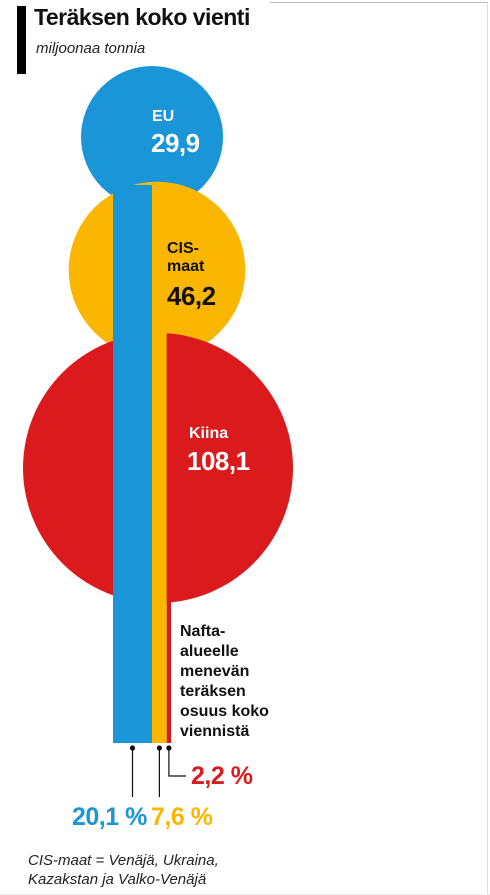 This screenshot has width=490, height=895. I want to click on leader-line-kiina, so click(177, 762).